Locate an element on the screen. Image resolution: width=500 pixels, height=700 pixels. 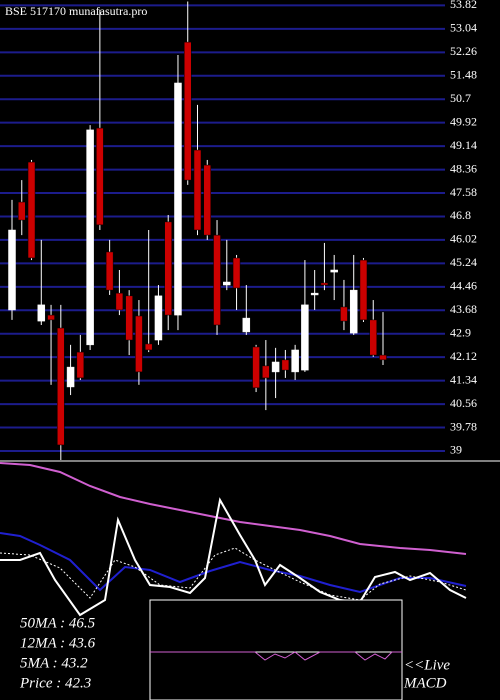
chart-title: BSE 517170 munafasutra.pro is located at coordinates (76, 11).